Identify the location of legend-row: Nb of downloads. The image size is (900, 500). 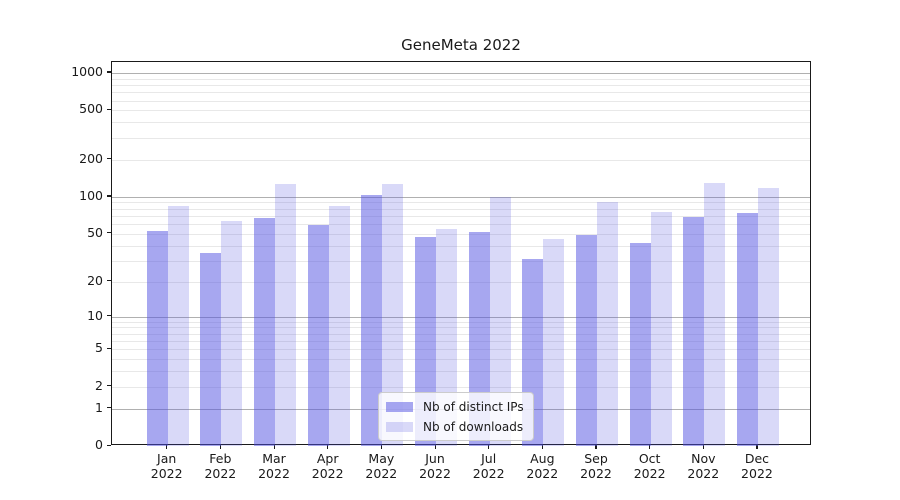
(455, 426).